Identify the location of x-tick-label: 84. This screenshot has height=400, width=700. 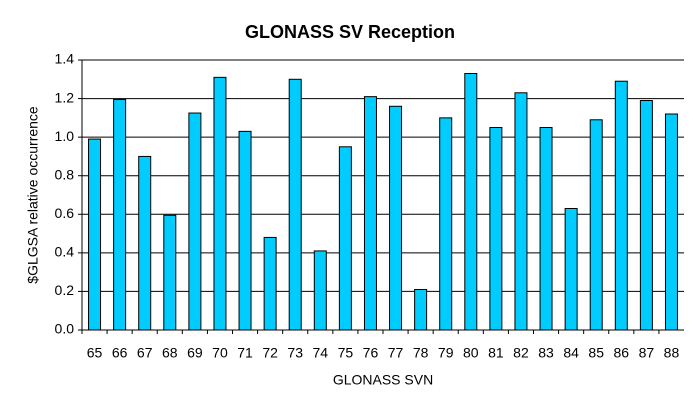
(571, 353).